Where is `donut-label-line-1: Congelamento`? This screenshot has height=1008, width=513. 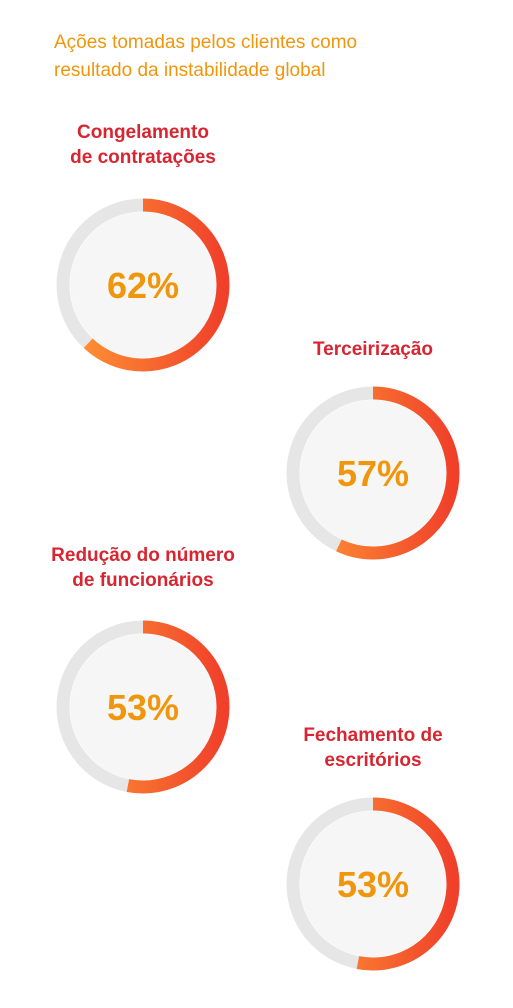
donut-label-line-1: Congelamento is located at coordinates (143, 132).